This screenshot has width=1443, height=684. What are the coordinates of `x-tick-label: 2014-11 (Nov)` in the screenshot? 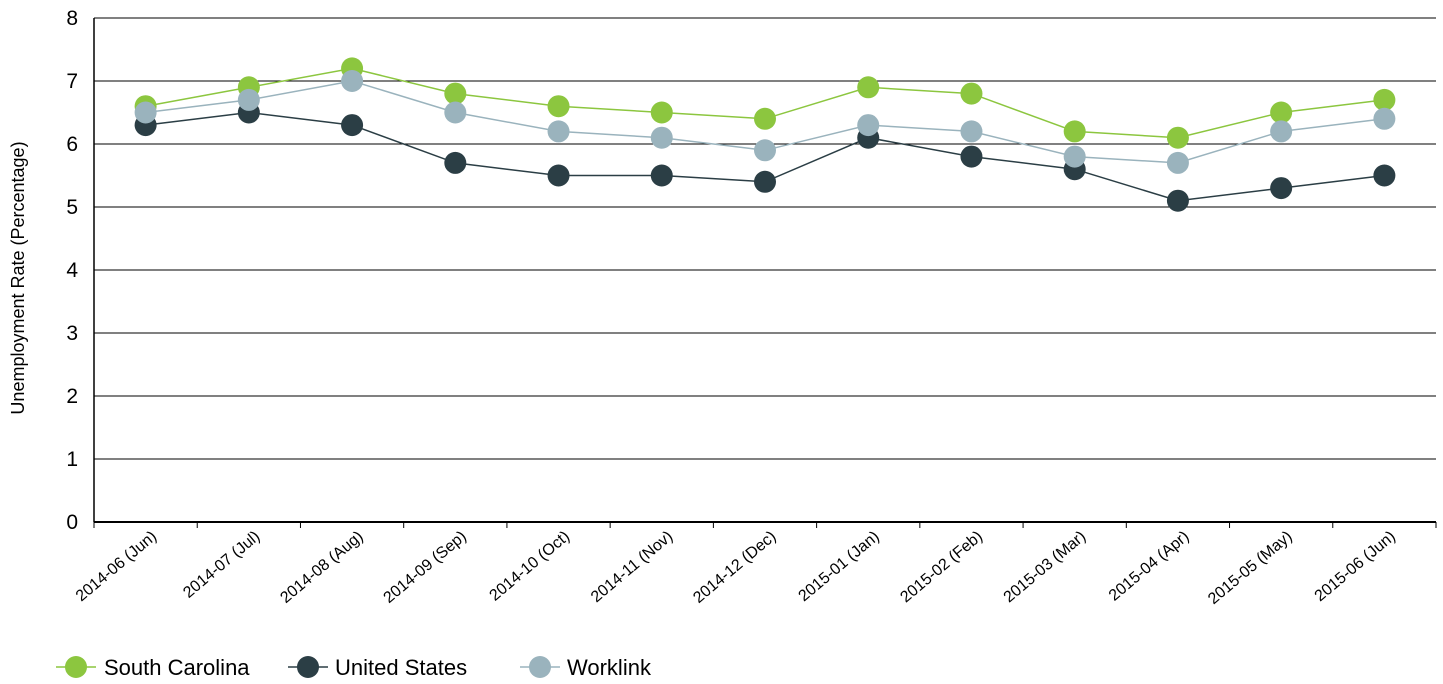 It's located at (632, 567).